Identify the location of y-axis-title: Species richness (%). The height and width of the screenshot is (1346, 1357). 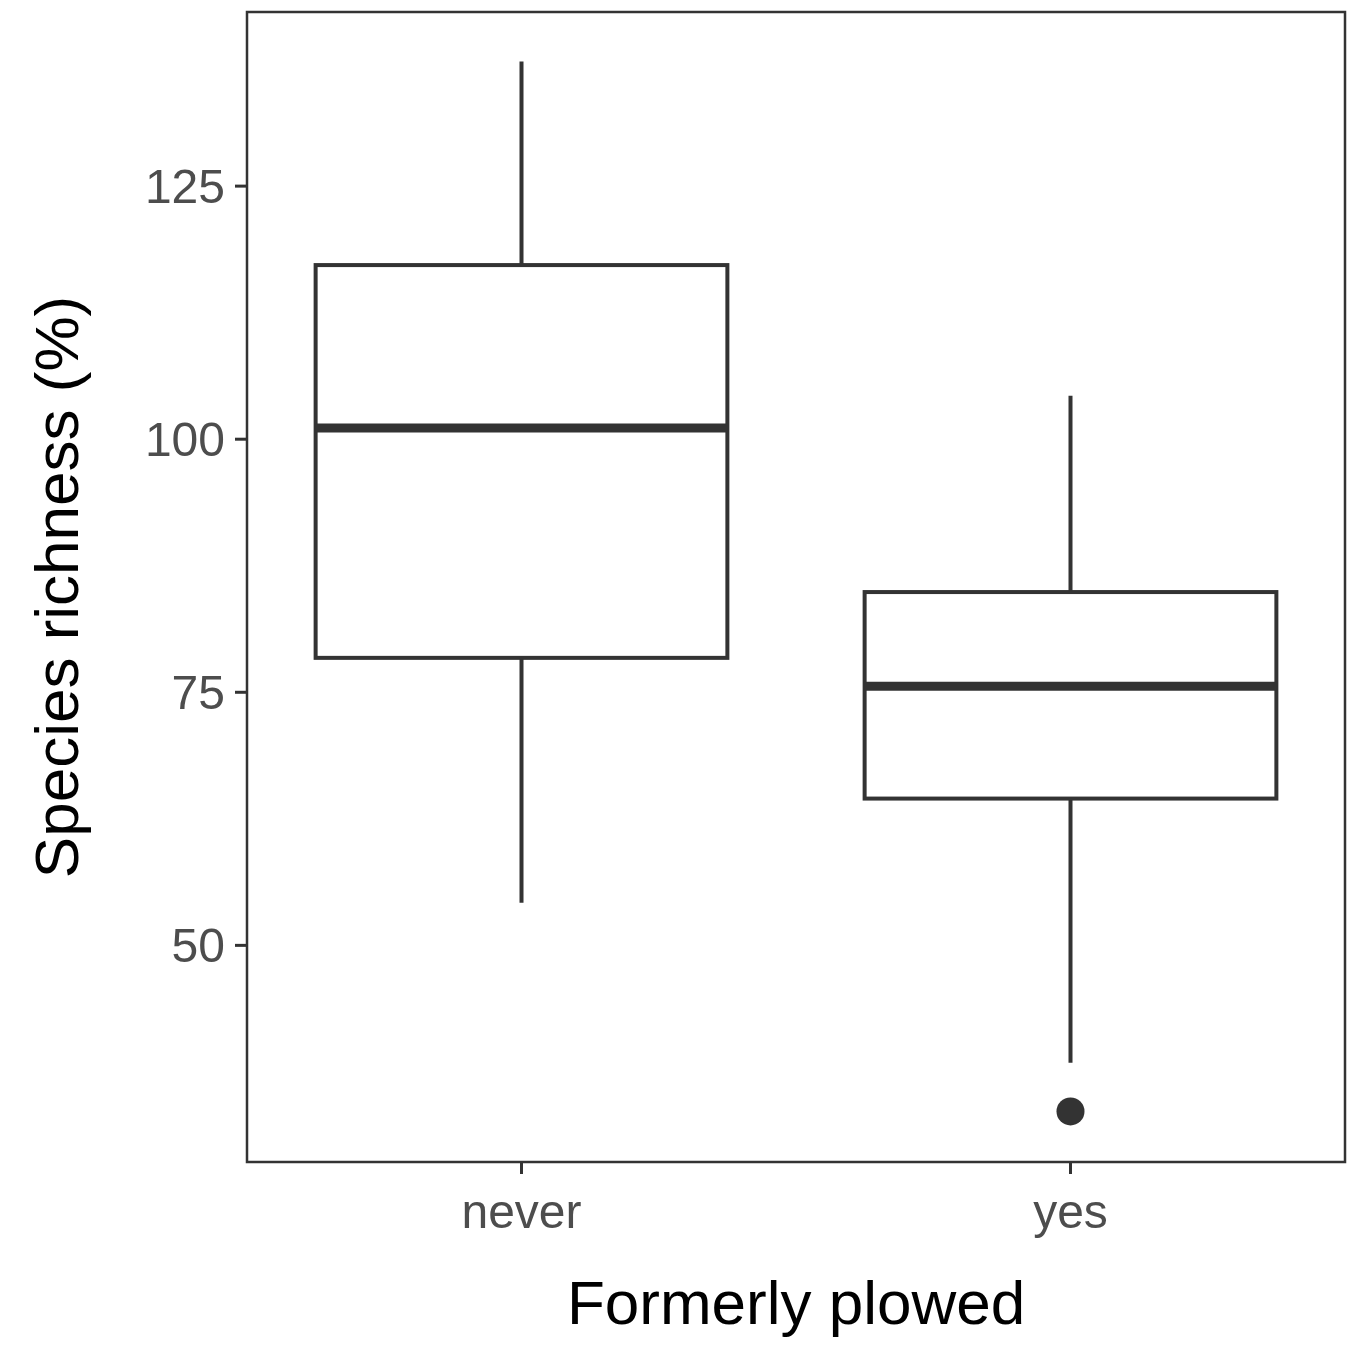
(56, 587).